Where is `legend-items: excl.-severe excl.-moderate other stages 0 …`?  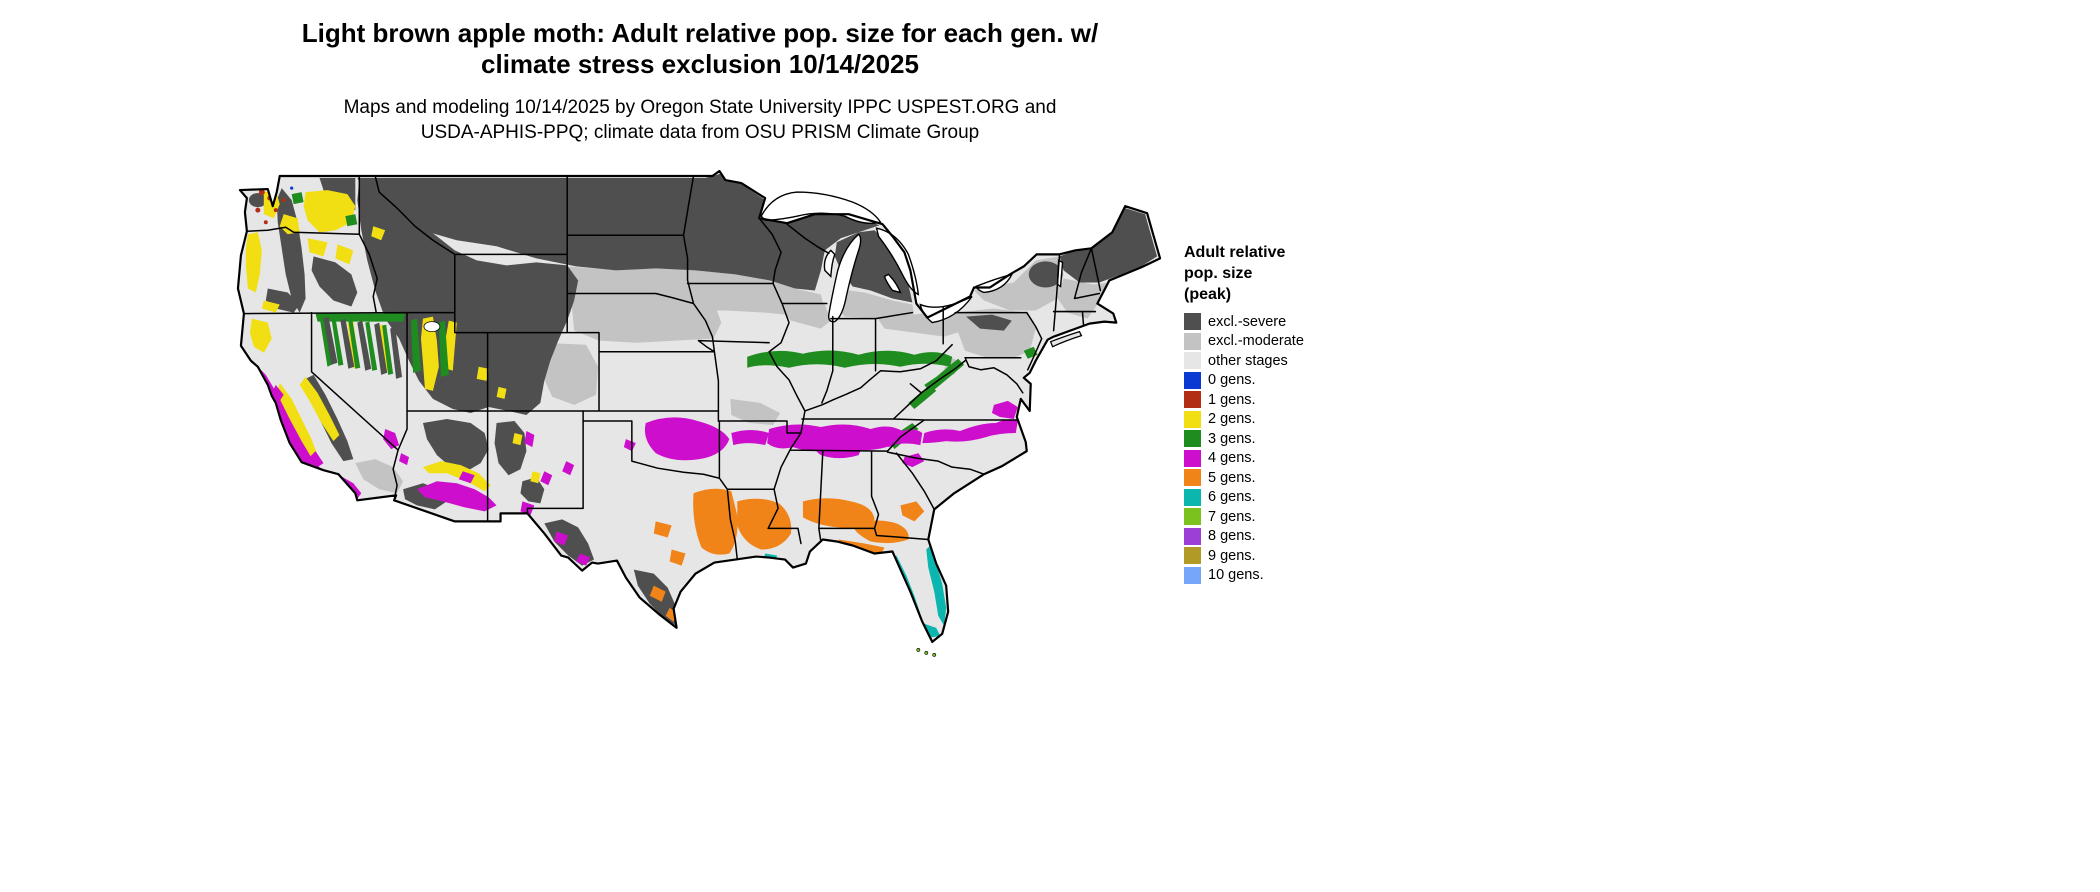 legend-items: excl.-severe excl.-moderate other stages 0 … is located at coordinates (1274, 448).